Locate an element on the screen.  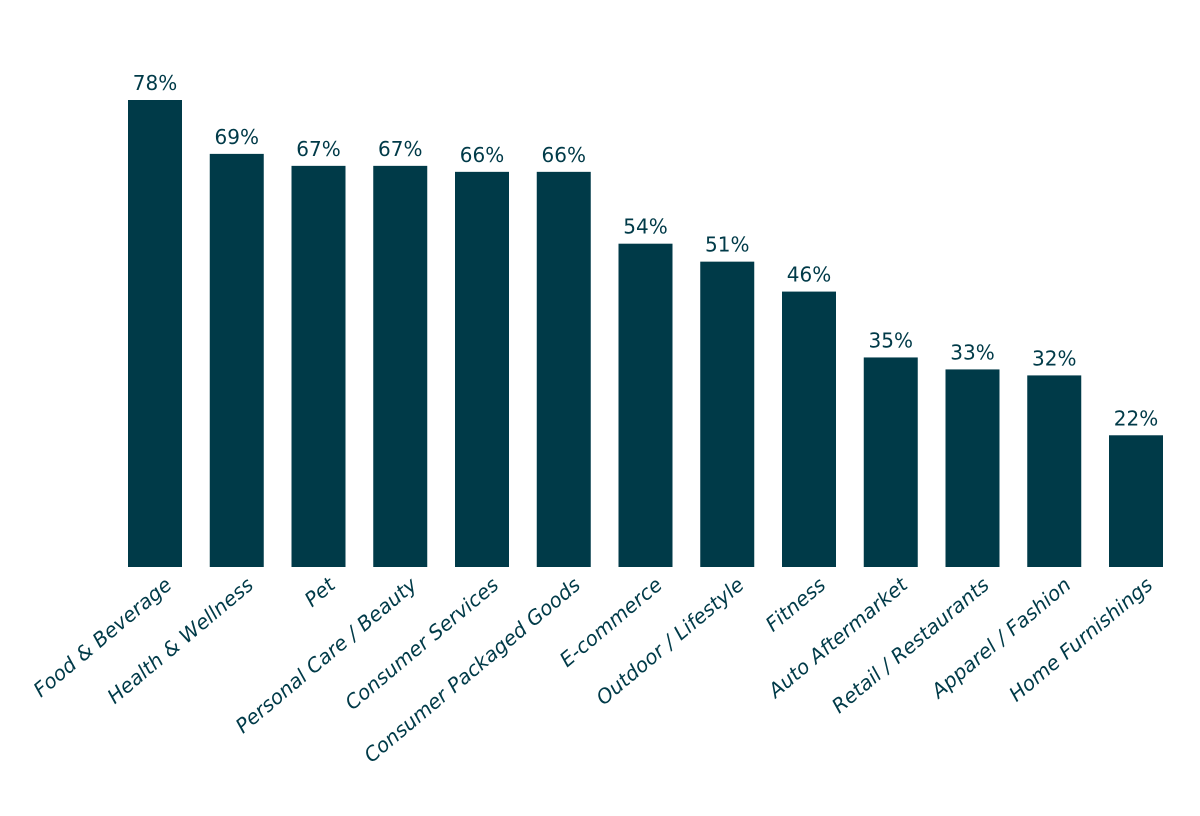
bar-home-furnishings is located at coordinates (1136, 501).